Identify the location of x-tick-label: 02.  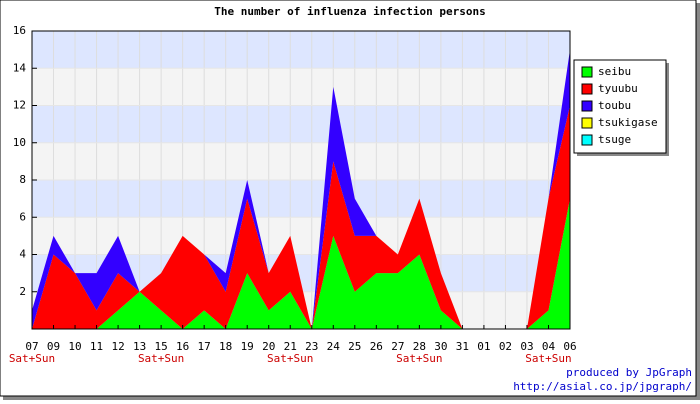
(505, 346).